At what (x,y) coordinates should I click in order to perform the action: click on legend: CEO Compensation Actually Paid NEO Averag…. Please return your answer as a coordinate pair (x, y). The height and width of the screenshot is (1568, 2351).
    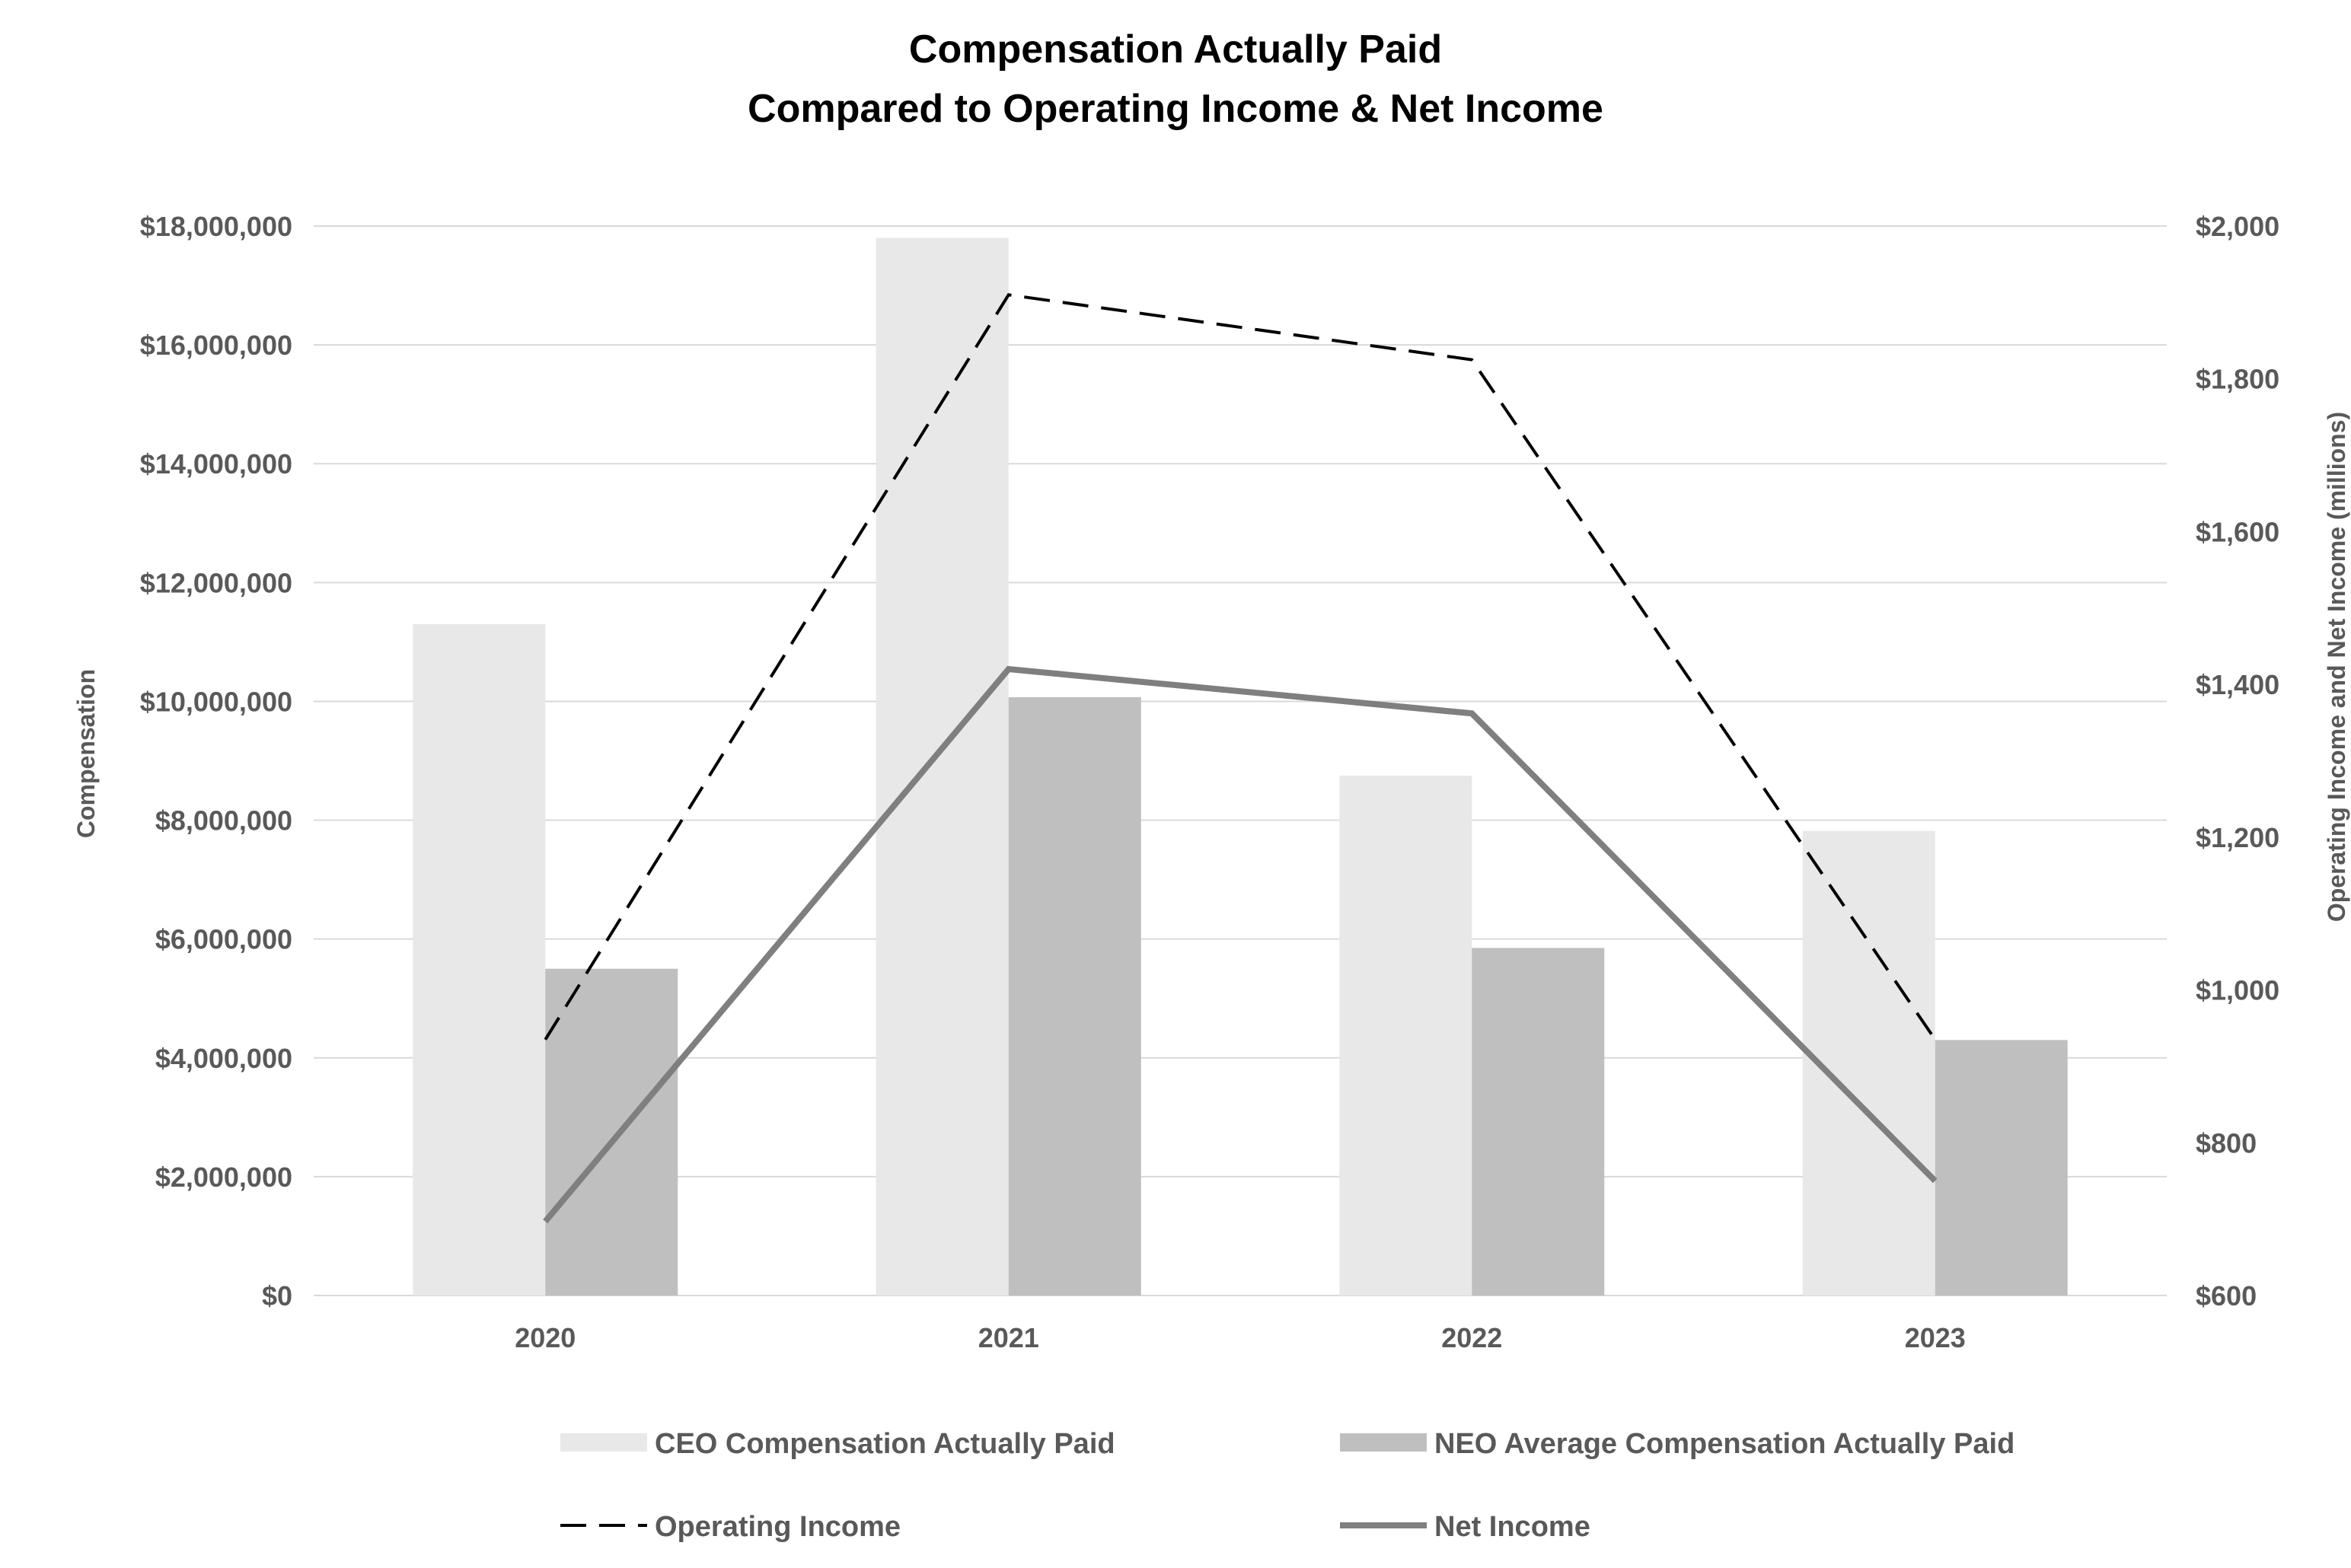
    Looking at the image, I should click on (1287, 1485).